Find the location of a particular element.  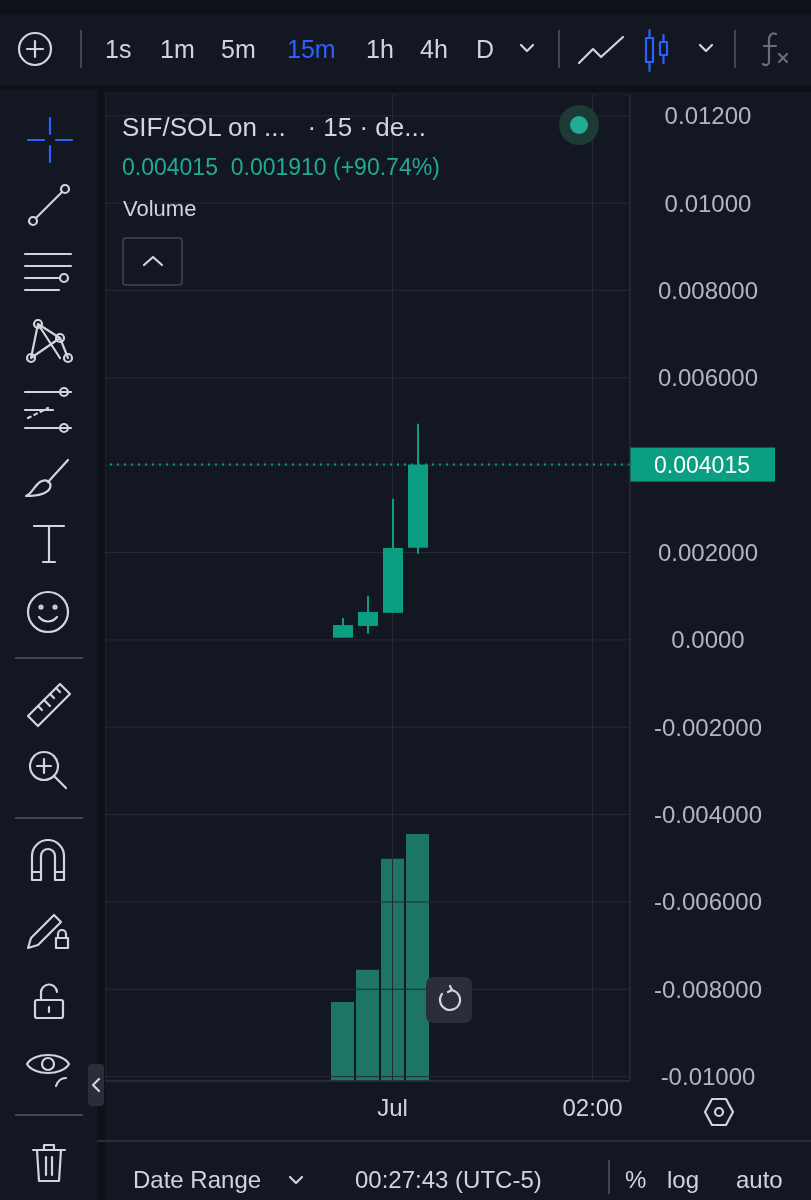

y-tick-label: -0.008000 is located at coordinates (708, 989).